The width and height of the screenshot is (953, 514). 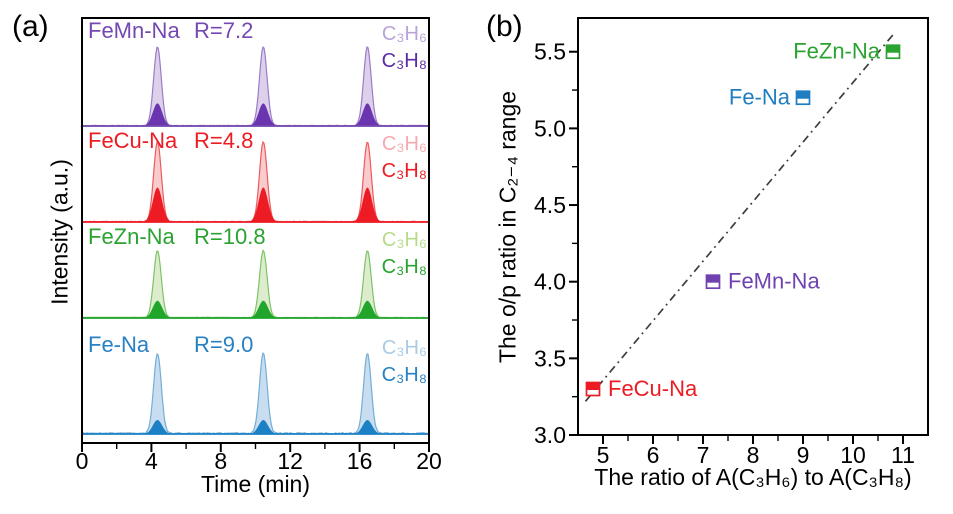 I want to click on trace-FeZn-Na-c3h8-label: C₃H₈, so click(x=404, y=267).